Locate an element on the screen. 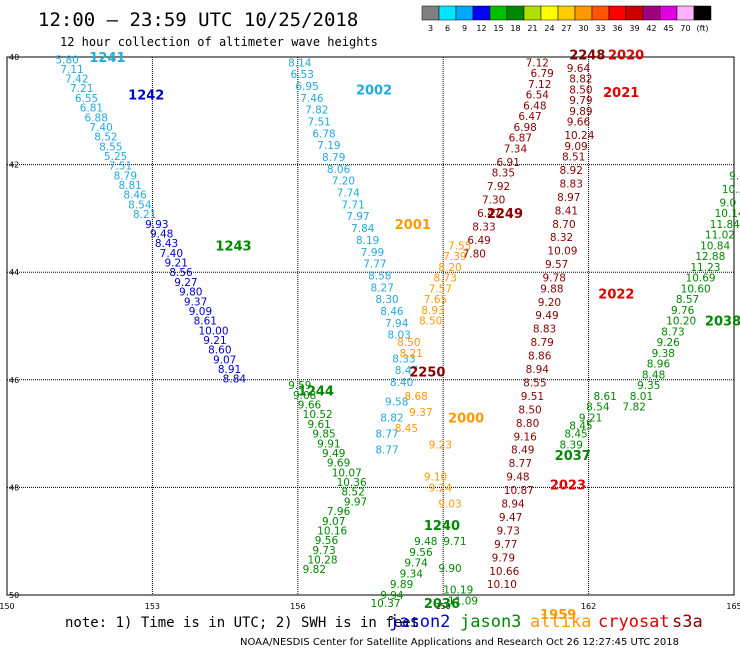  wave-height-mark: 9.3 is located at coordinates (734, 176).